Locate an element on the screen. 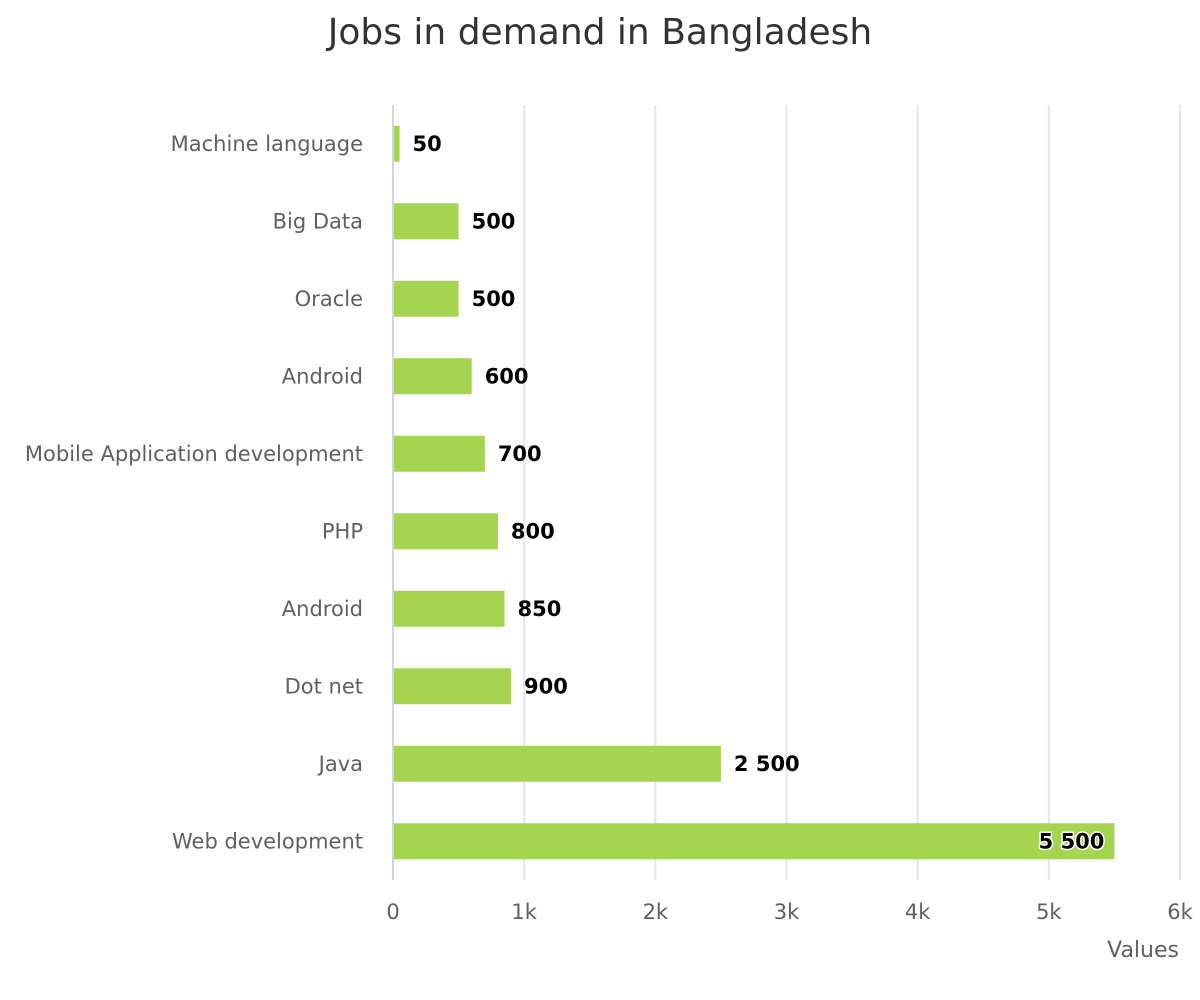  chart-title: Jobs in demand in Bangladesh is located at coordinates (600, 32).